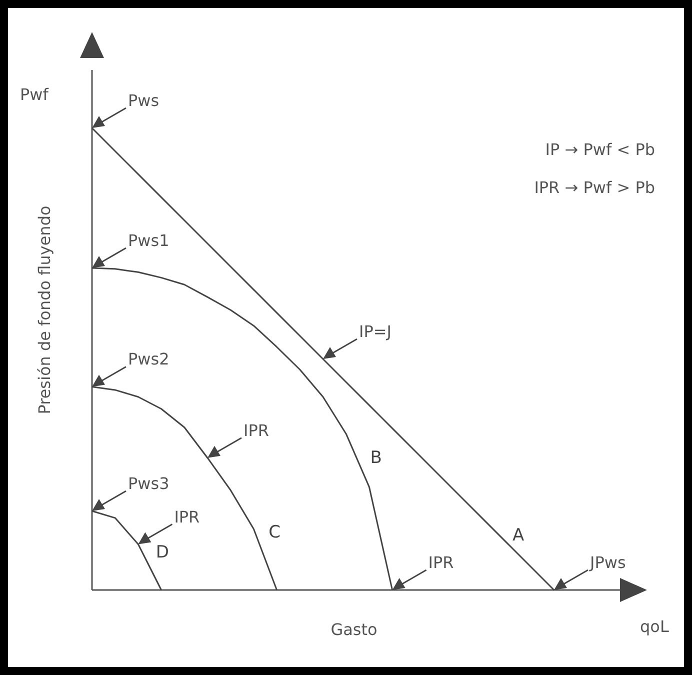 The image size is (692, 675). Describe the element at coordinates (149, 359) in the screenshot. I see `annotation: Pws2` at that location.